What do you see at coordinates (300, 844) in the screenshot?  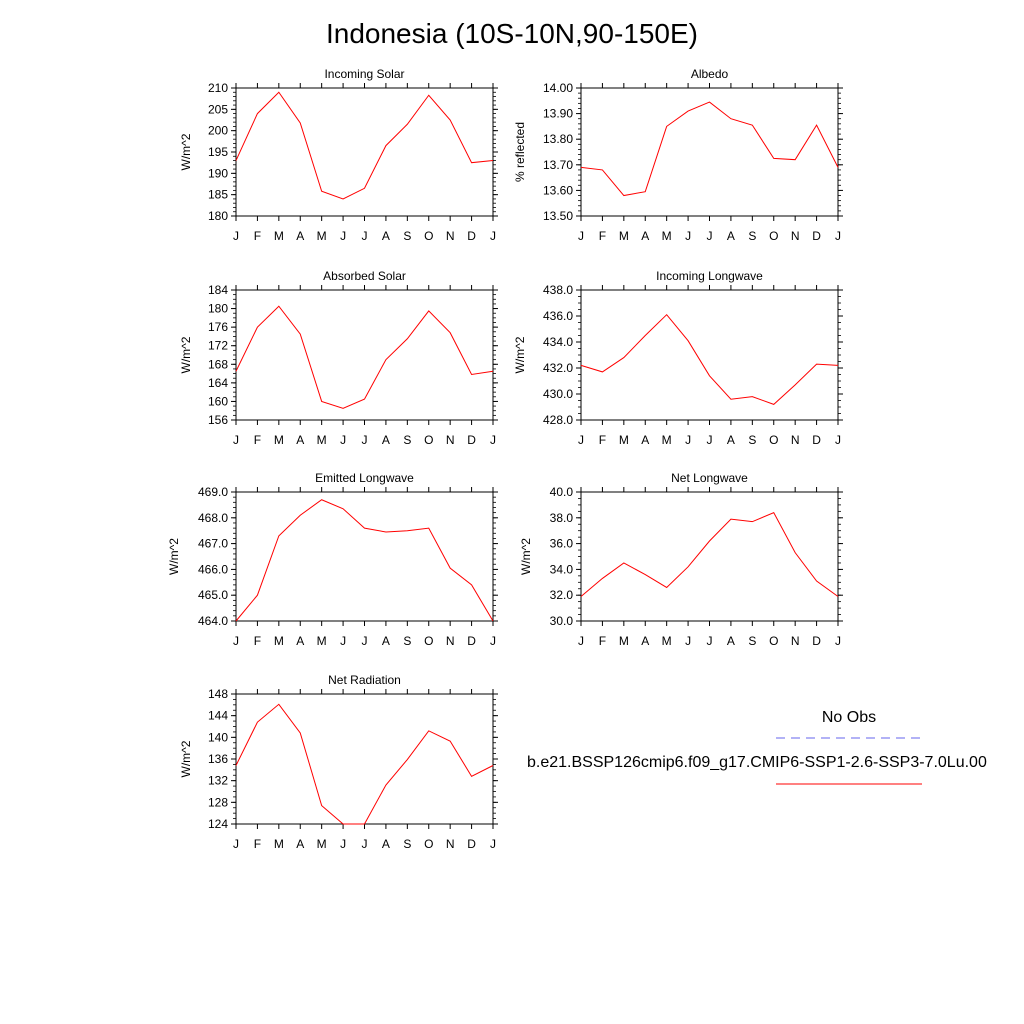 I see `net-radiation-xtick-label: A` at bounding box center [300, 844].